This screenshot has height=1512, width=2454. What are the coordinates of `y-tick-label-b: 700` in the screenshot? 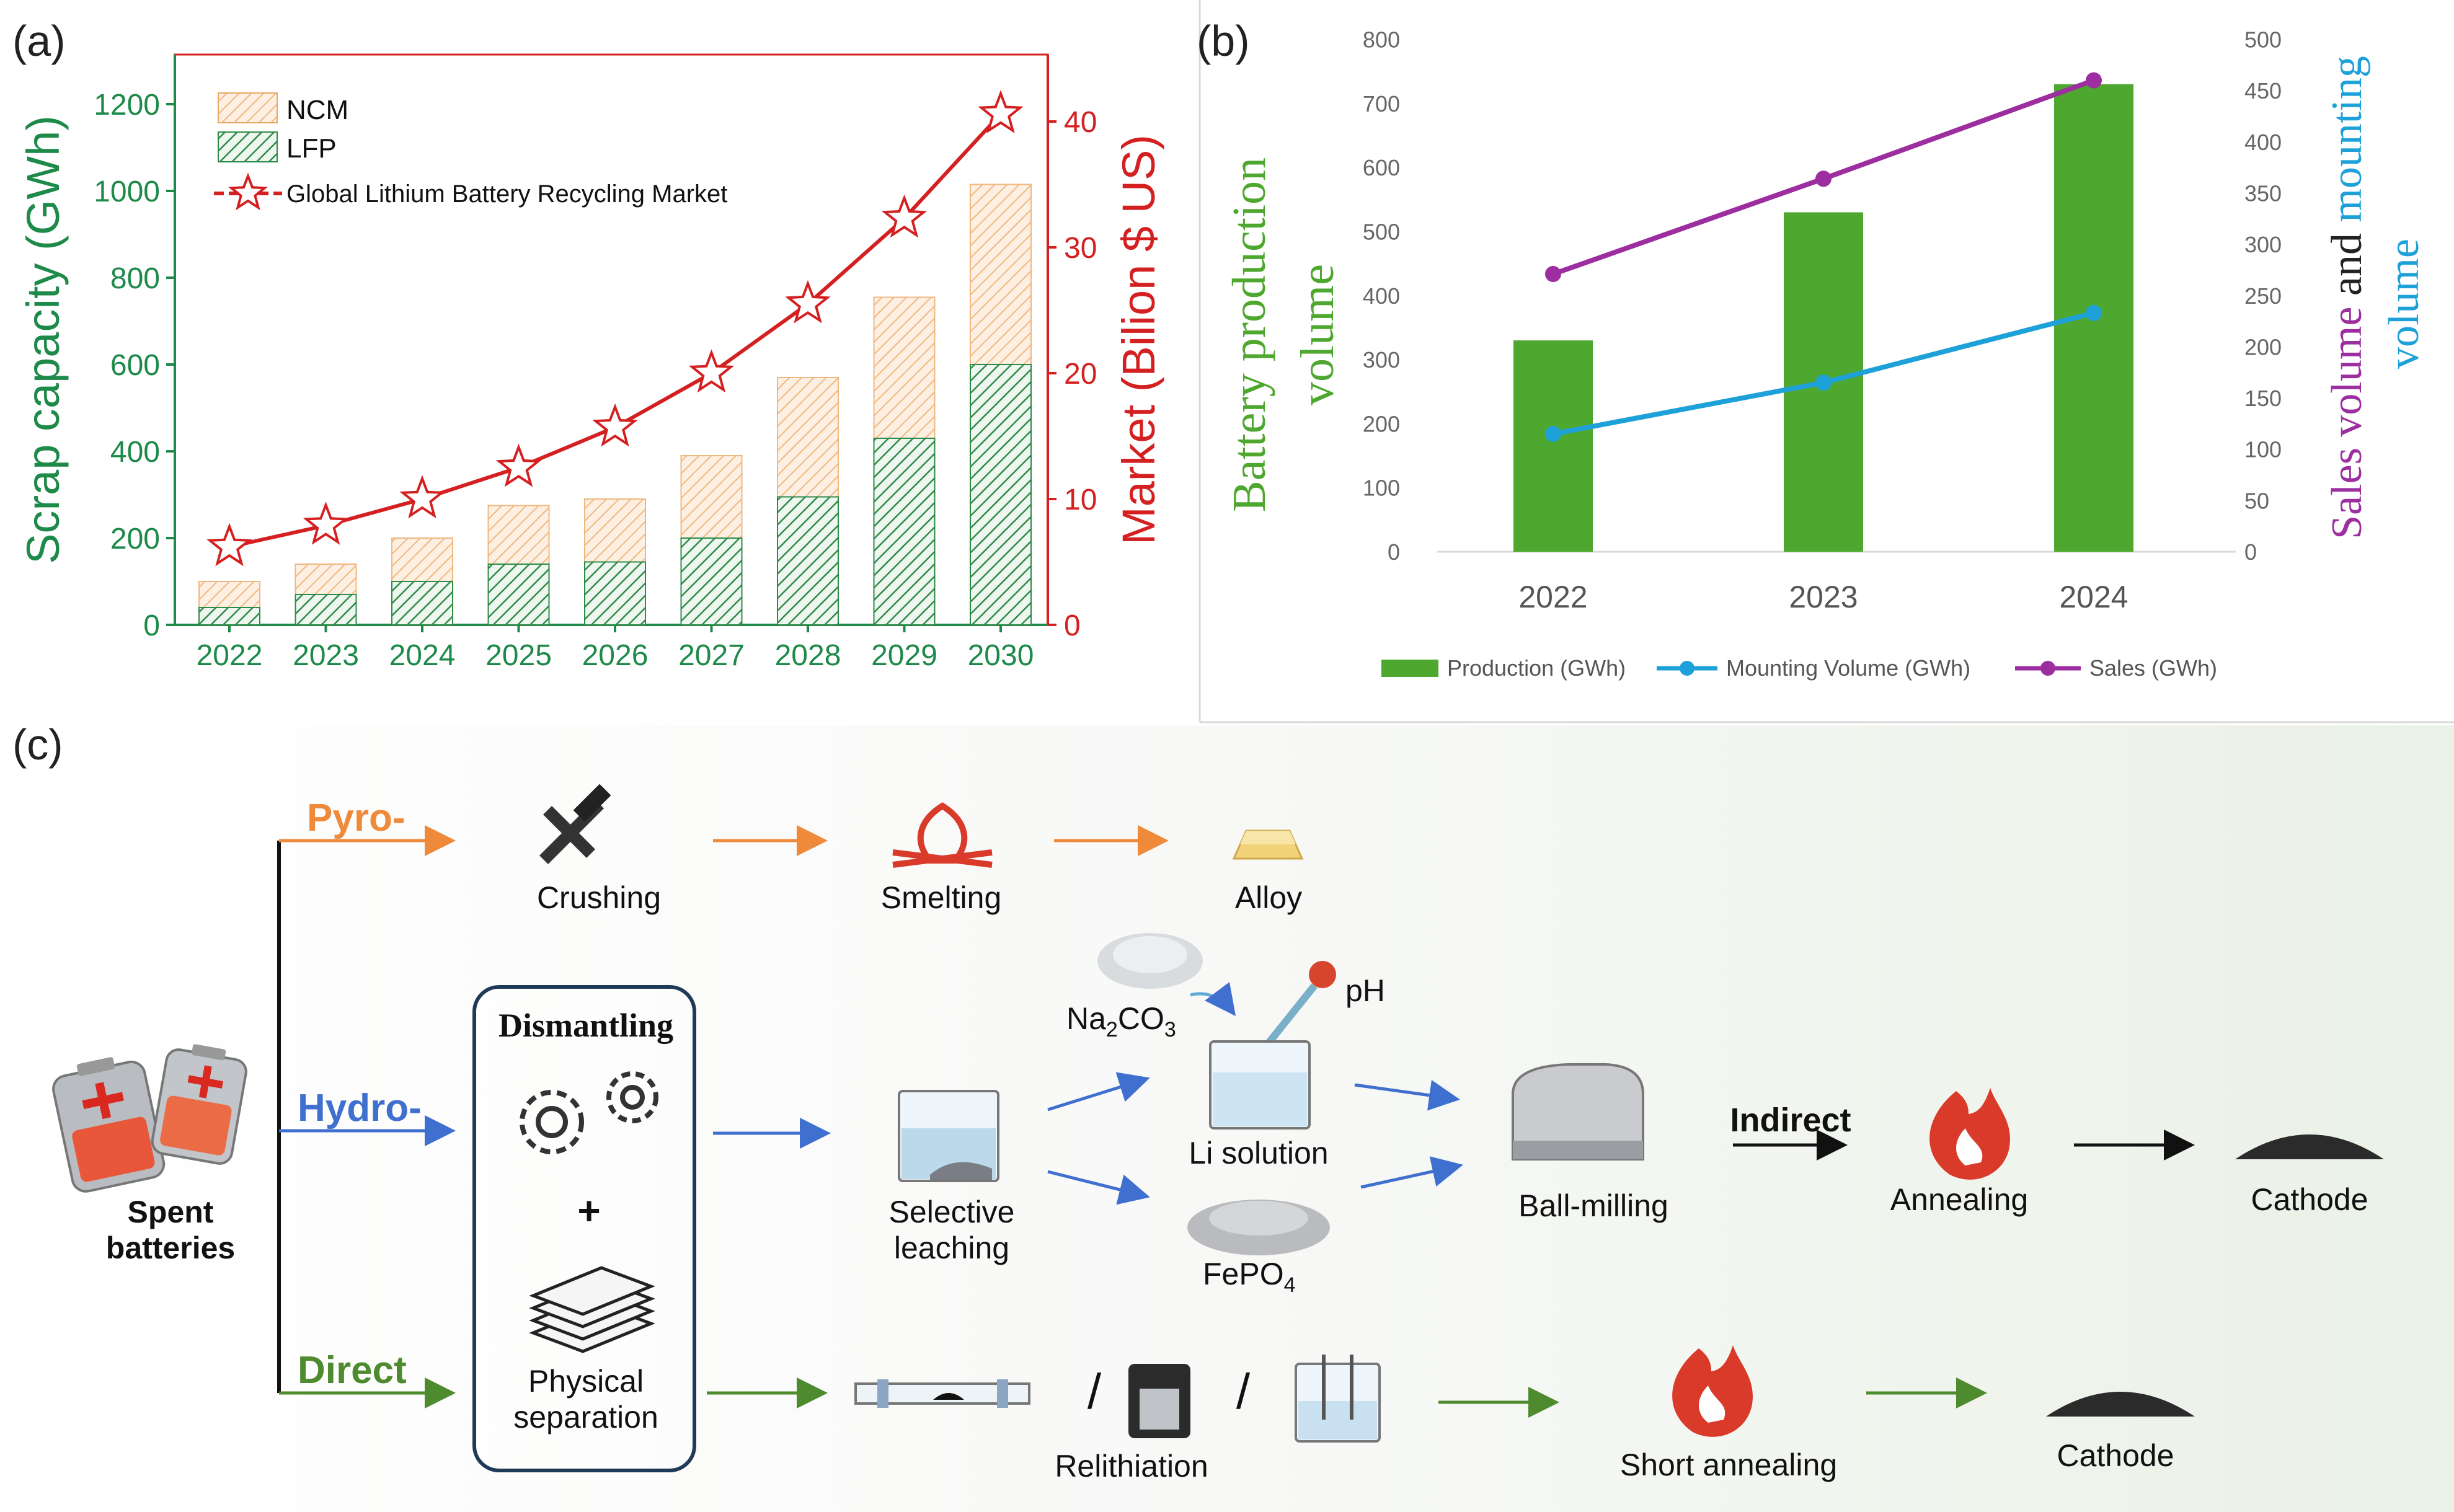 It's located at (1381, 104).